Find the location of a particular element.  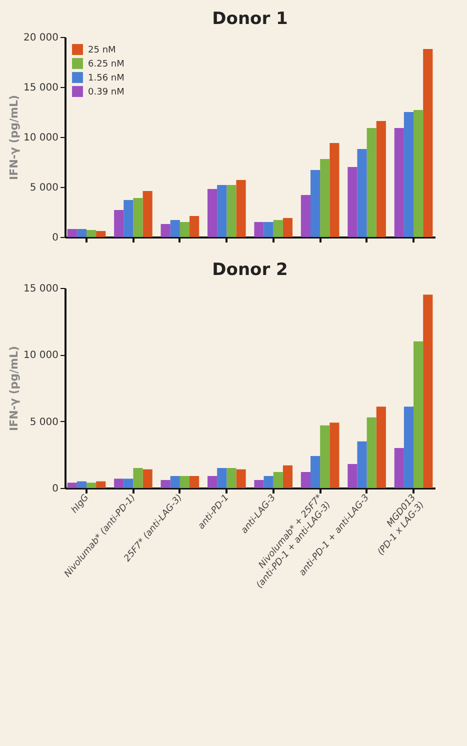

chart-title: Donor 2 is located at coordinates (250, 270).